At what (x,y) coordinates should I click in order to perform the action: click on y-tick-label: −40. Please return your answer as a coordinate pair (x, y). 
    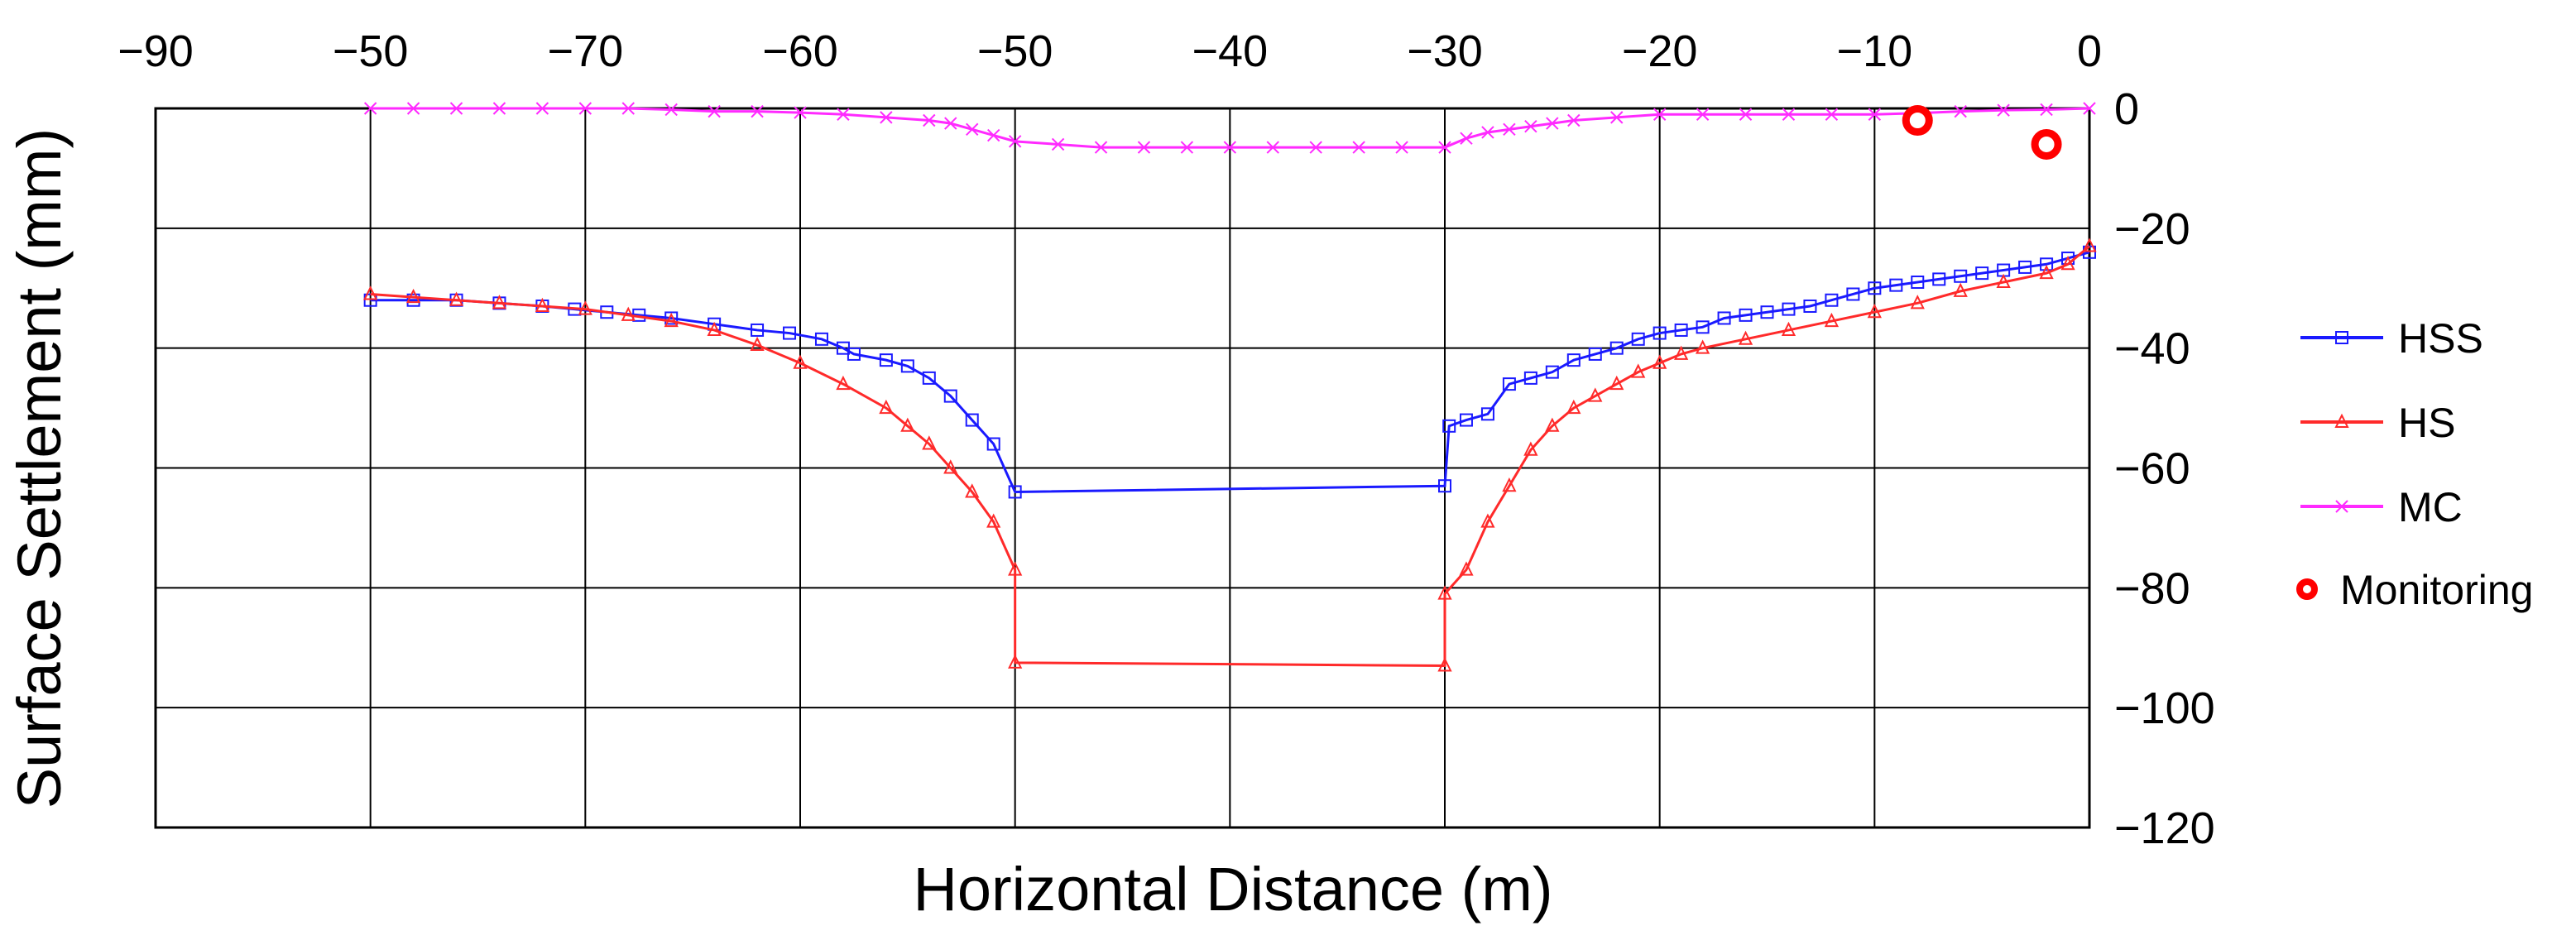
    Looking at the image, I should click on (2152, 349).